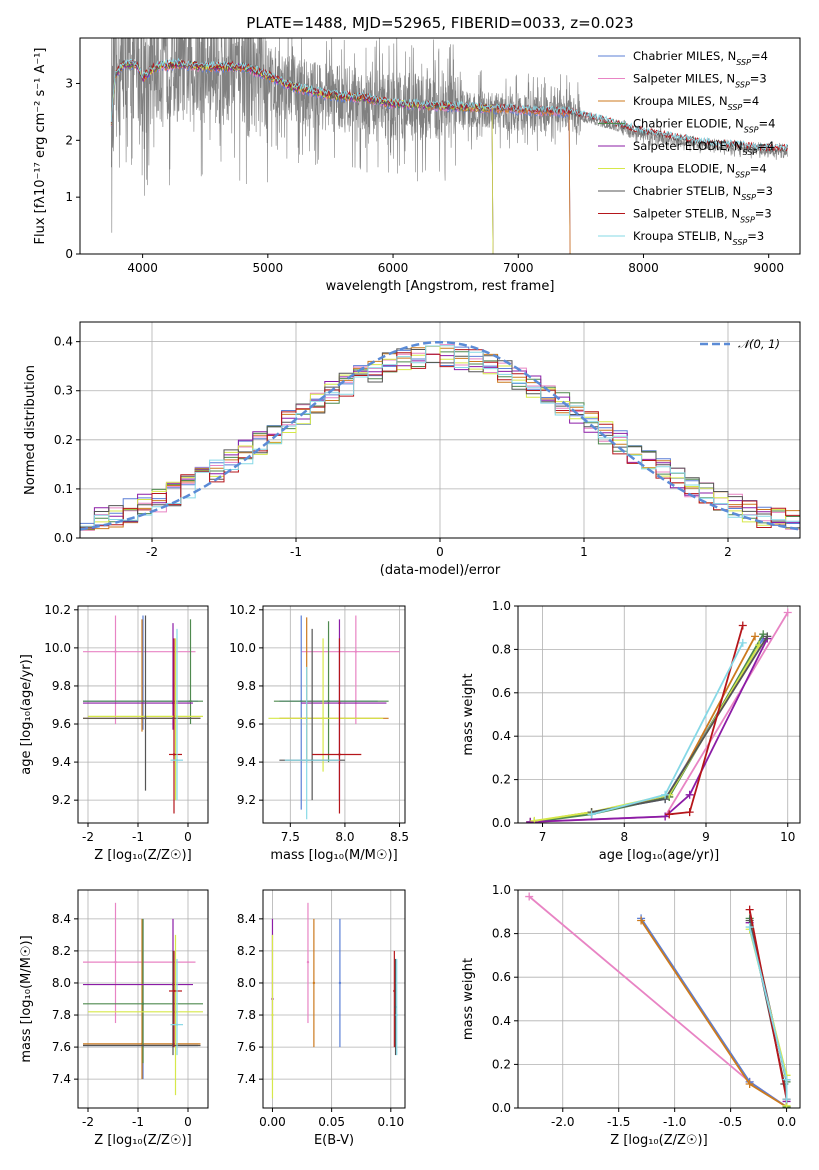 This screenshot has width=819, height=1170. I want to click on x-tick-label: 2, so click(728, 552).